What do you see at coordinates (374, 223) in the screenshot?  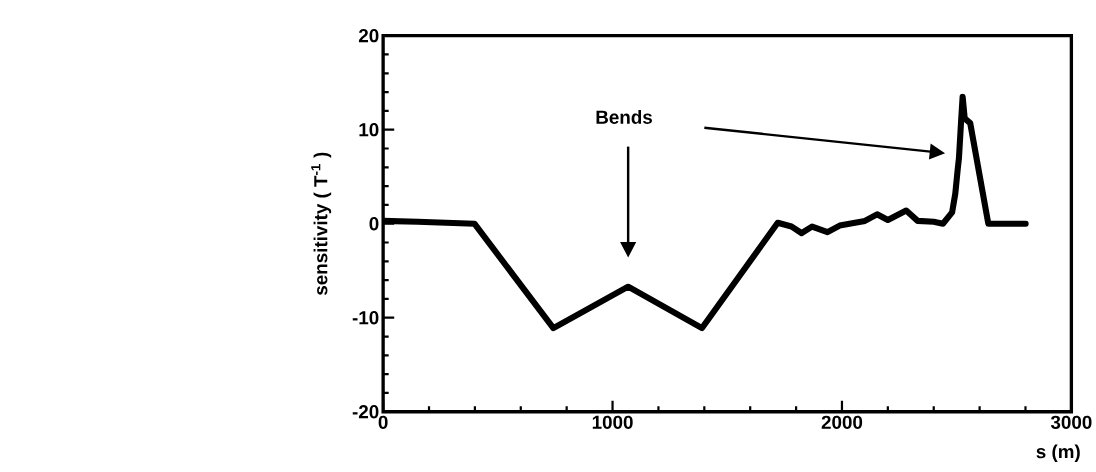 I see `y-tick-label: 0` at bounding box center [374, 223].